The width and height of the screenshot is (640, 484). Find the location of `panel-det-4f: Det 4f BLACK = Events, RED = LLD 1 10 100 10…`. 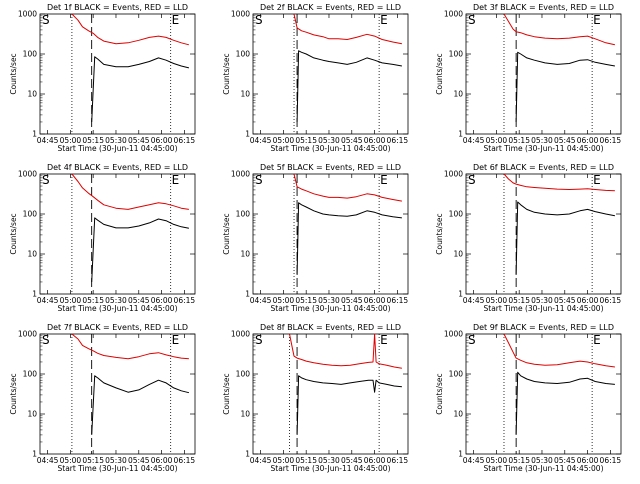

panel-det-4f: Det 4f BLACK = Events, RED = LLD 1 10 100 10… is located at coordinates (102, 238).